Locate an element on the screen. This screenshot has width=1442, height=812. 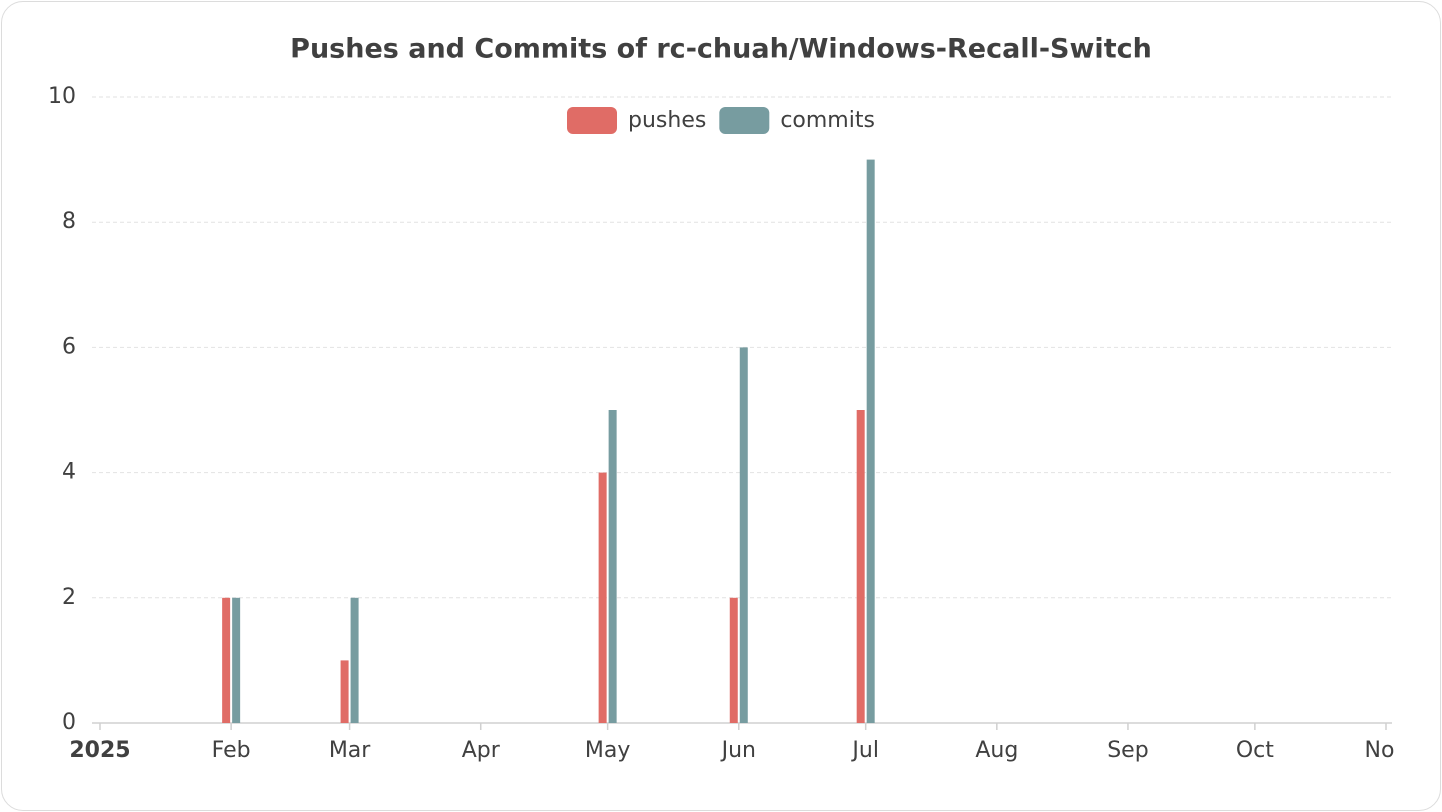
x-tick-label: May is located at coordinates (607, 750).